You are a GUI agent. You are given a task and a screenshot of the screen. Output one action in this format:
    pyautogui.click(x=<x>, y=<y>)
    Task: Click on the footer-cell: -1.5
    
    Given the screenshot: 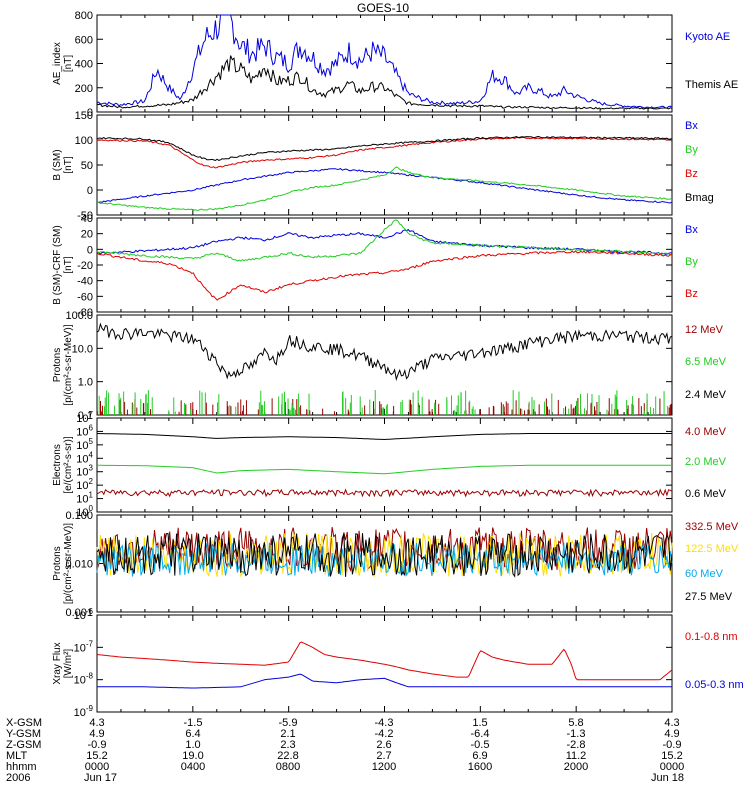 What is the action you would take?
    pyautogui.click(x=193, y=723)
    